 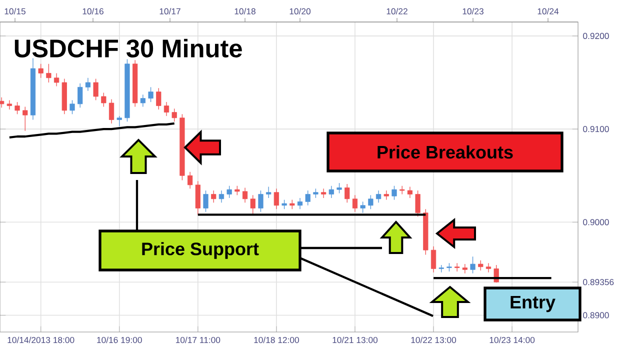 I want to click on y-tick-label: 0.89356, so click(x=598, y=282).